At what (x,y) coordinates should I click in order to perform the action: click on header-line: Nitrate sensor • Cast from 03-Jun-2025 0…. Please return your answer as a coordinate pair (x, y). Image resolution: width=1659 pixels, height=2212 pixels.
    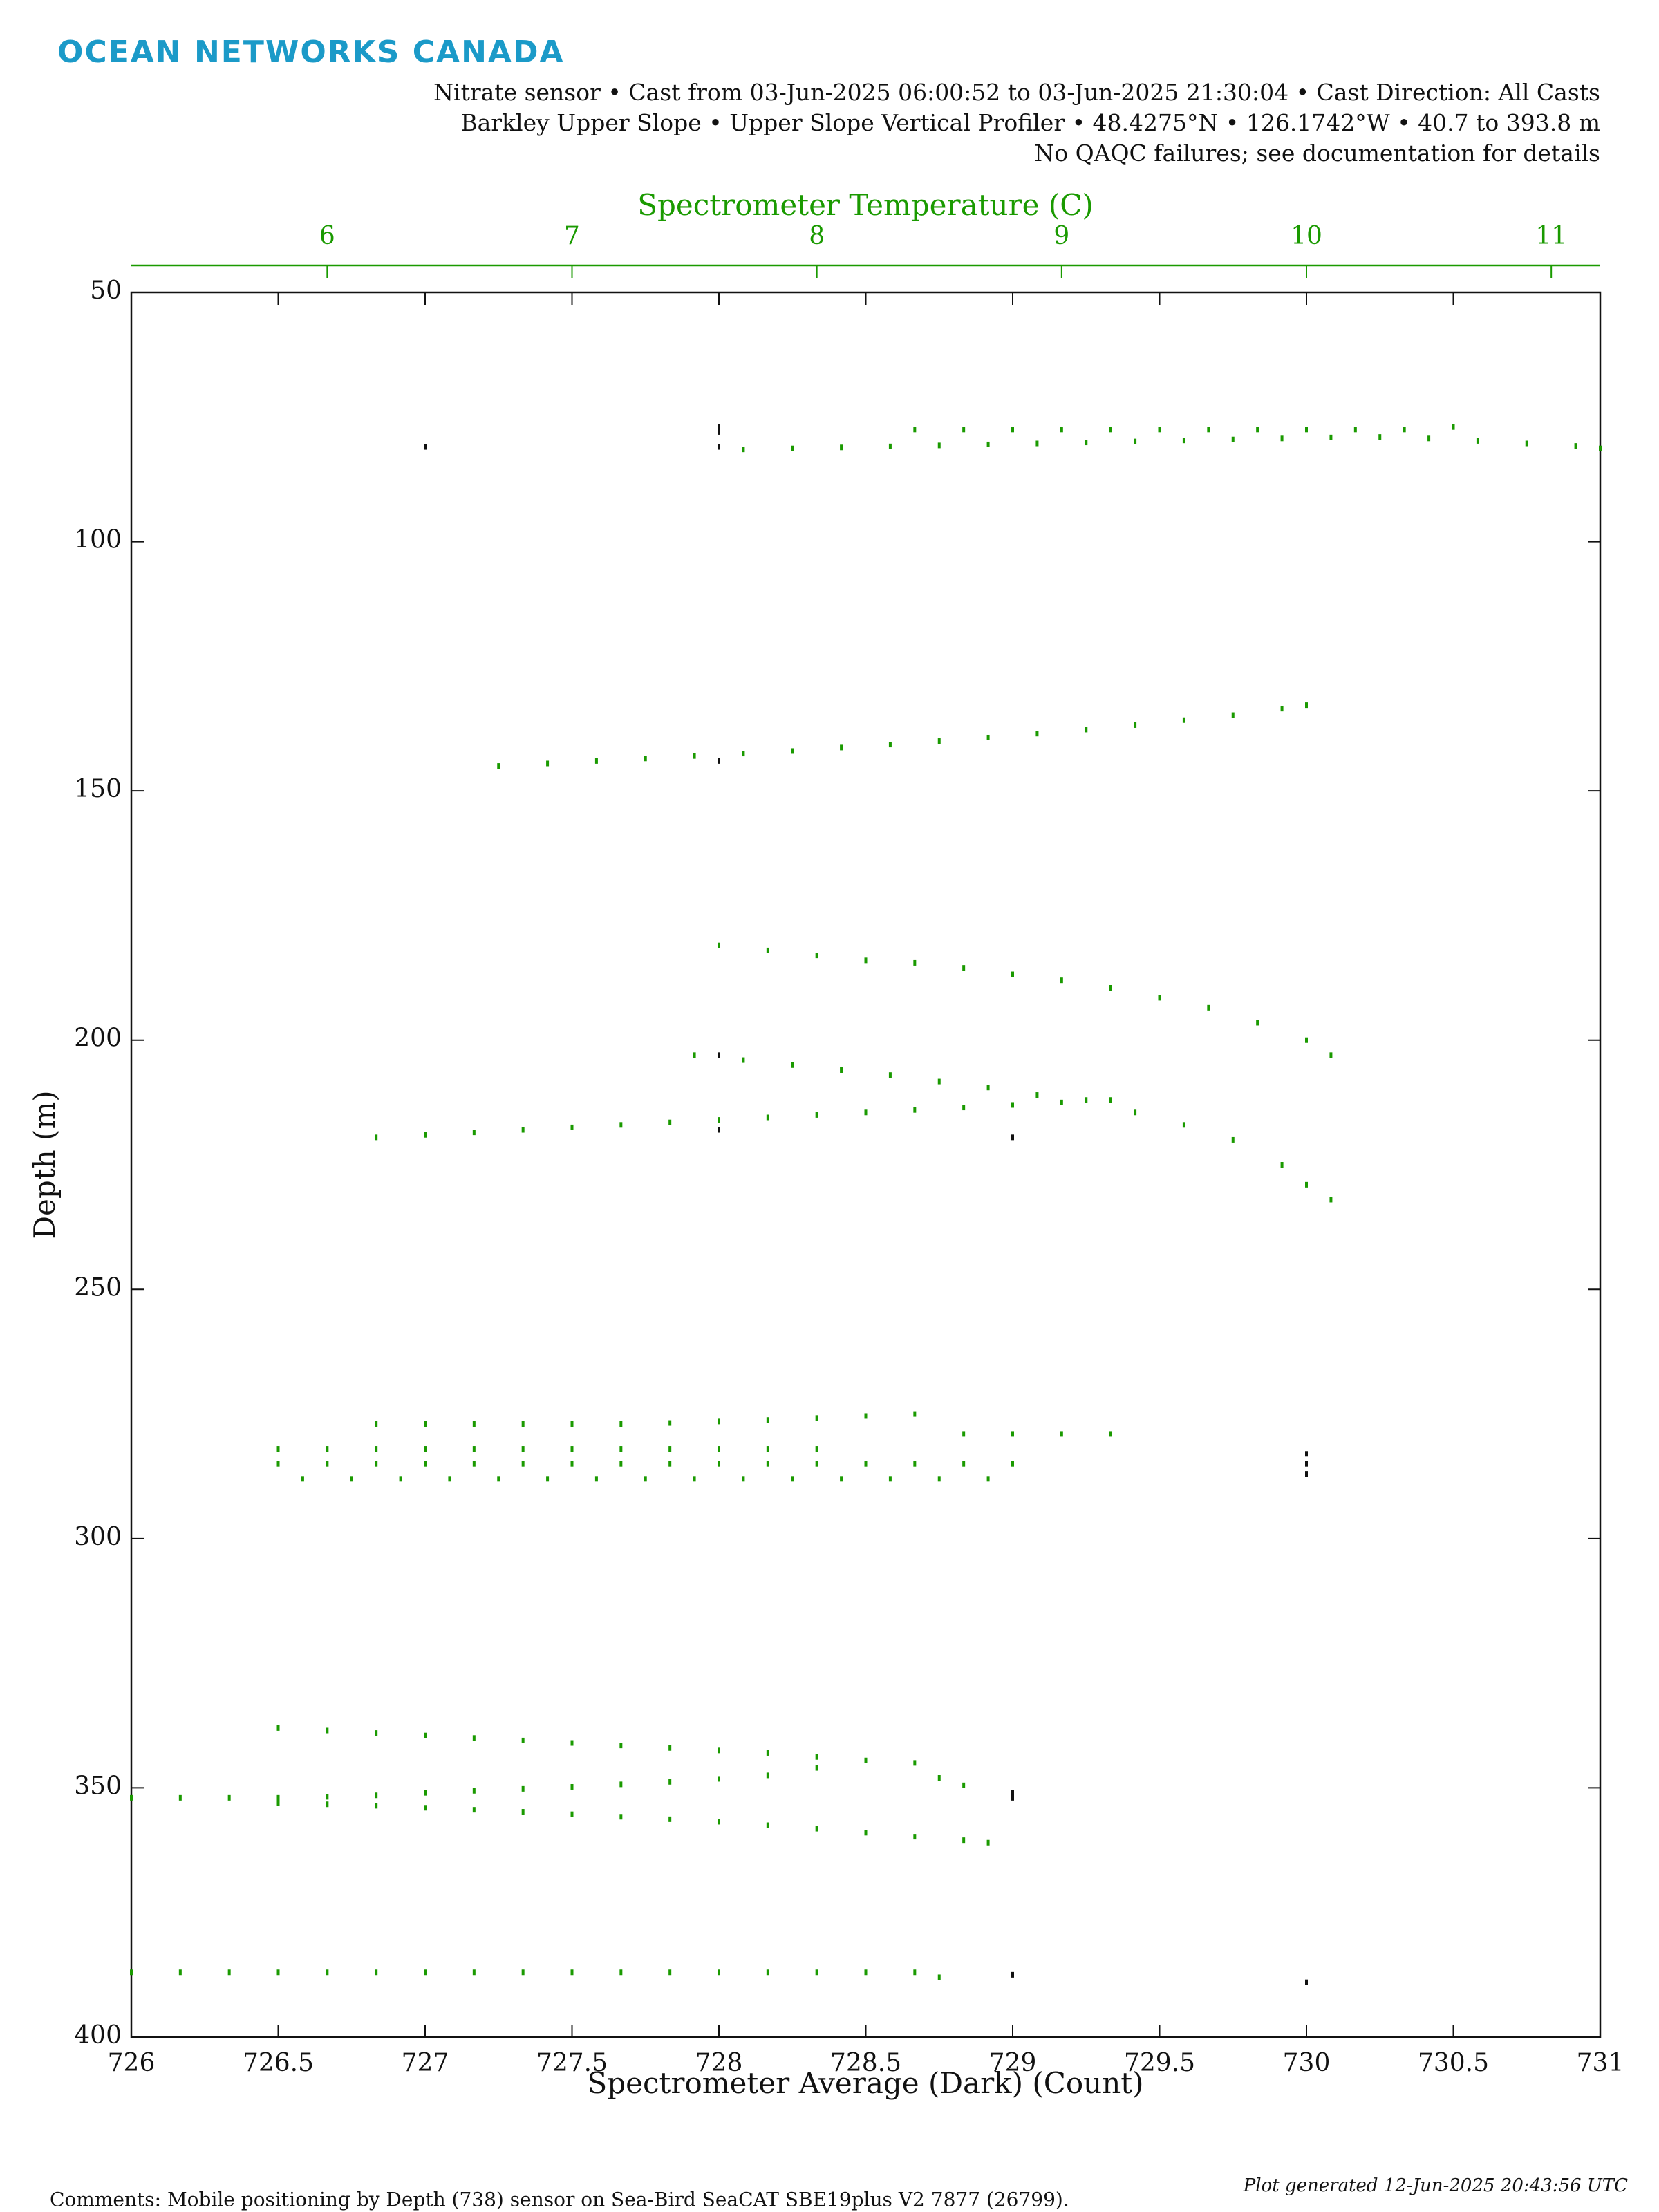
    Looking at the image, I should click on (1016, 92).